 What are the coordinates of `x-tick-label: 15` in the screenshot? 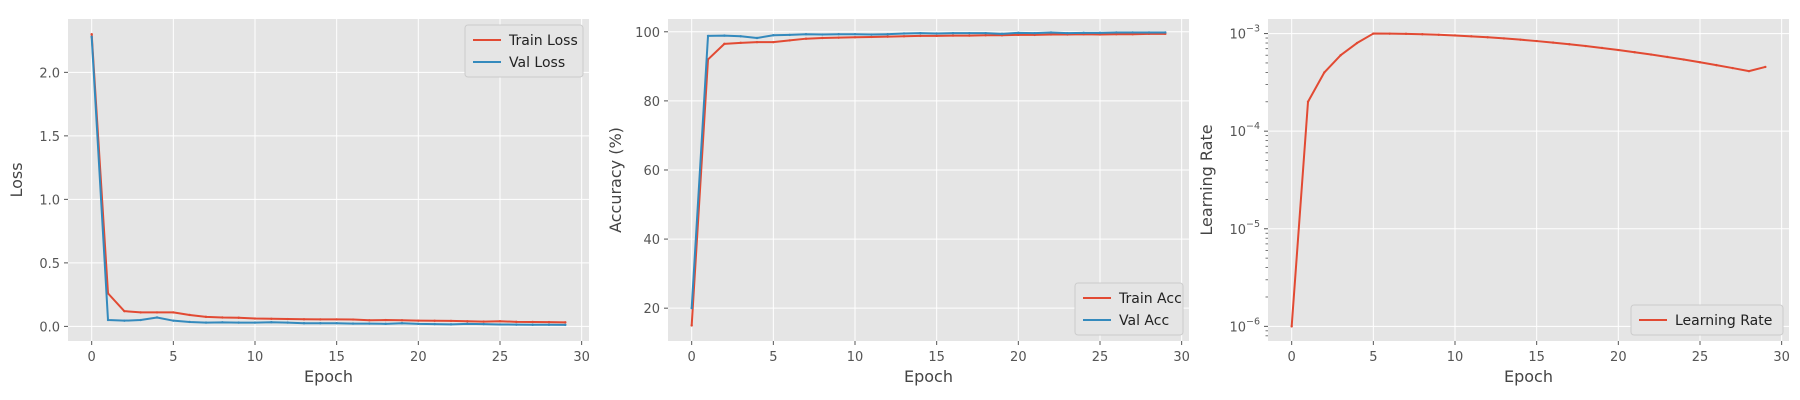 It's located at (1536, 357).